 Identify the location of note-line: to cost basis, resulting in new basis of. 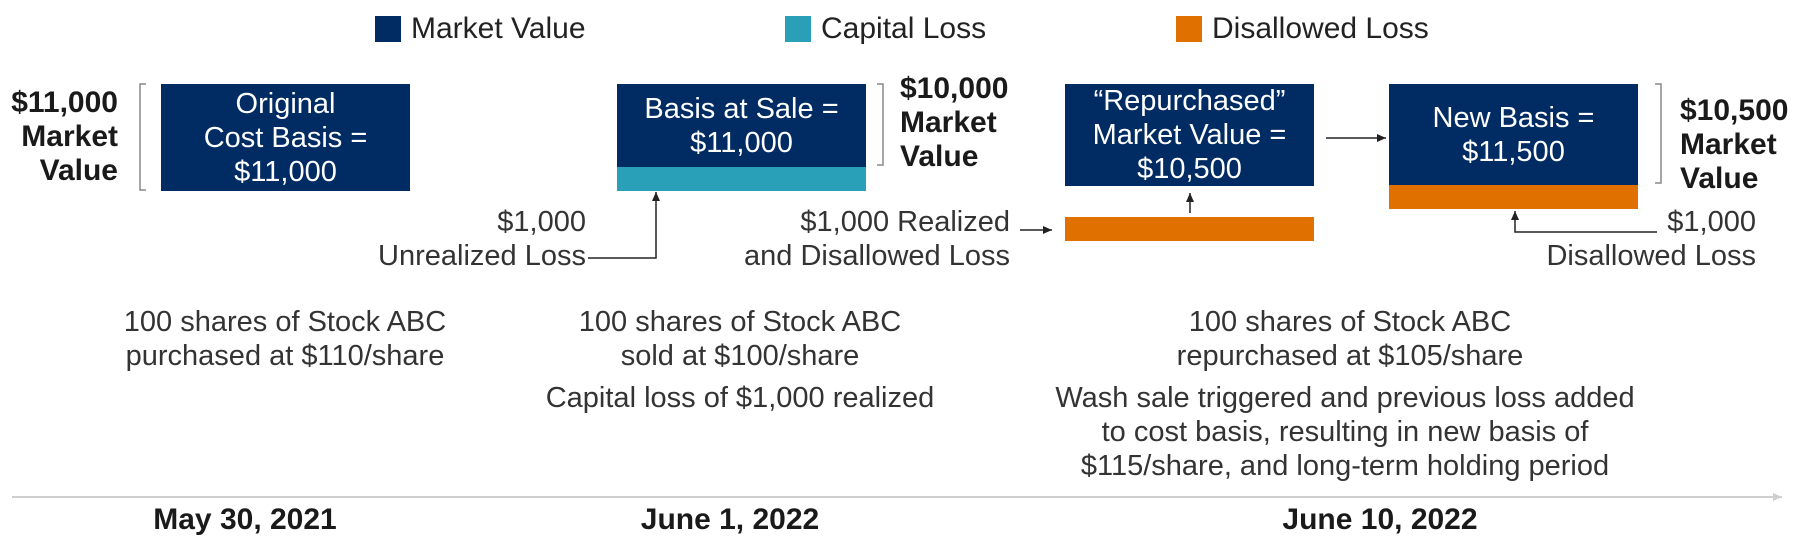
(1345, 432).